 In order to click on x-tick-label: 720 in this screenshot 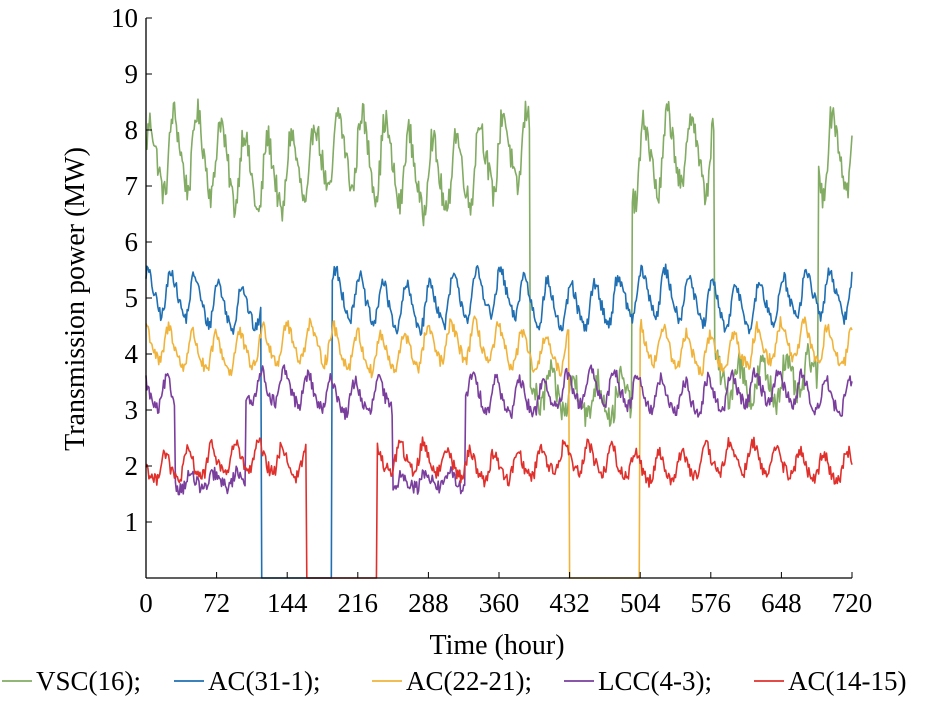, I will do `click(852, 603)`.